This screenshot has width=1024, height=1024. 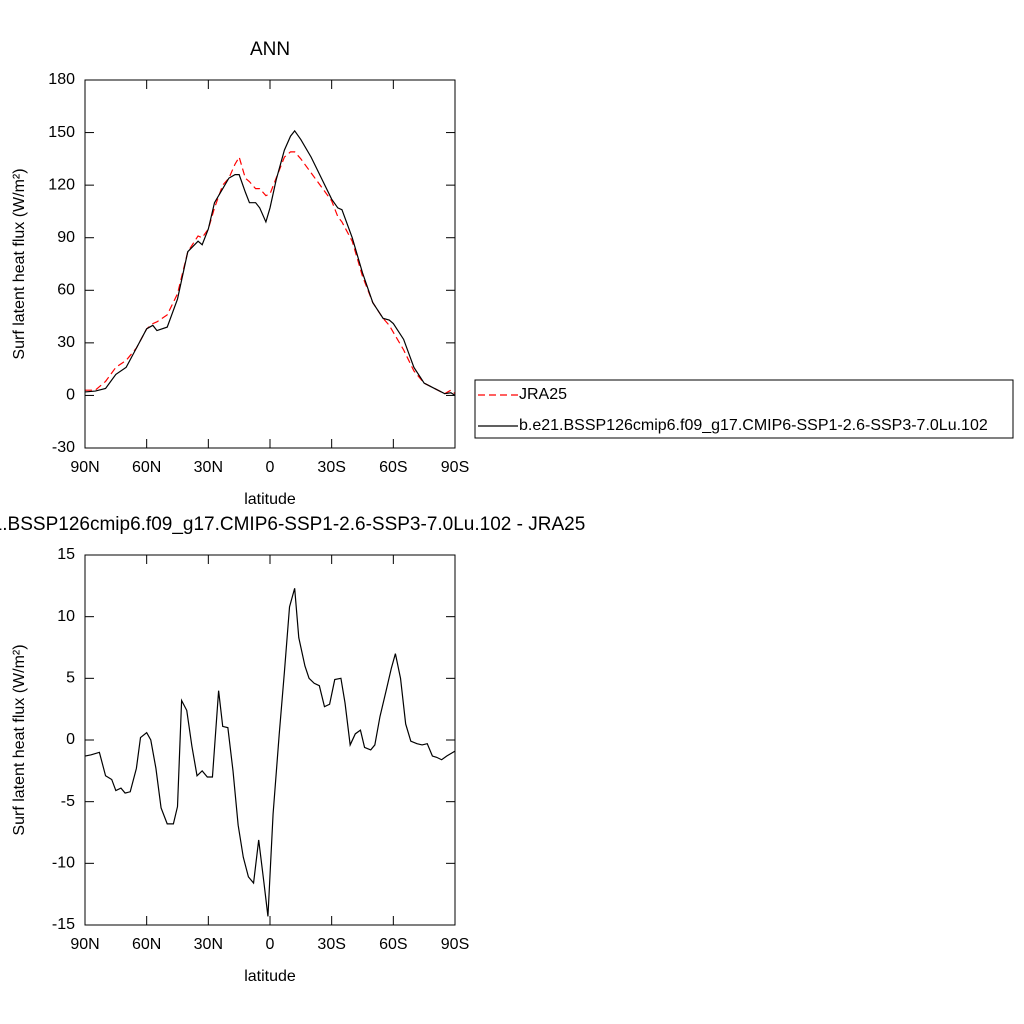 I want to click on y-tick-label: -10, so click(x=63, y=863).